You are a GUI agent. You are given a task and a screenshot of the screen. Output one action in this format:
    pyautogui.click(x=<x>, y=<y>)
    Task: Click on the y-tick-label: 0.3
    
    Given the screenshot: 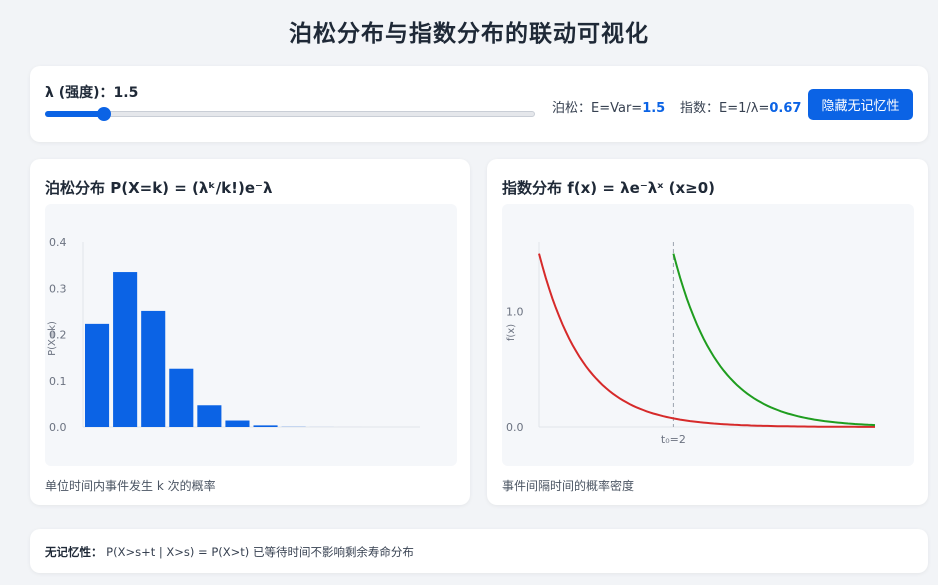 What is the action you would take?
    pyautogui.click(x=58, y=288)
    